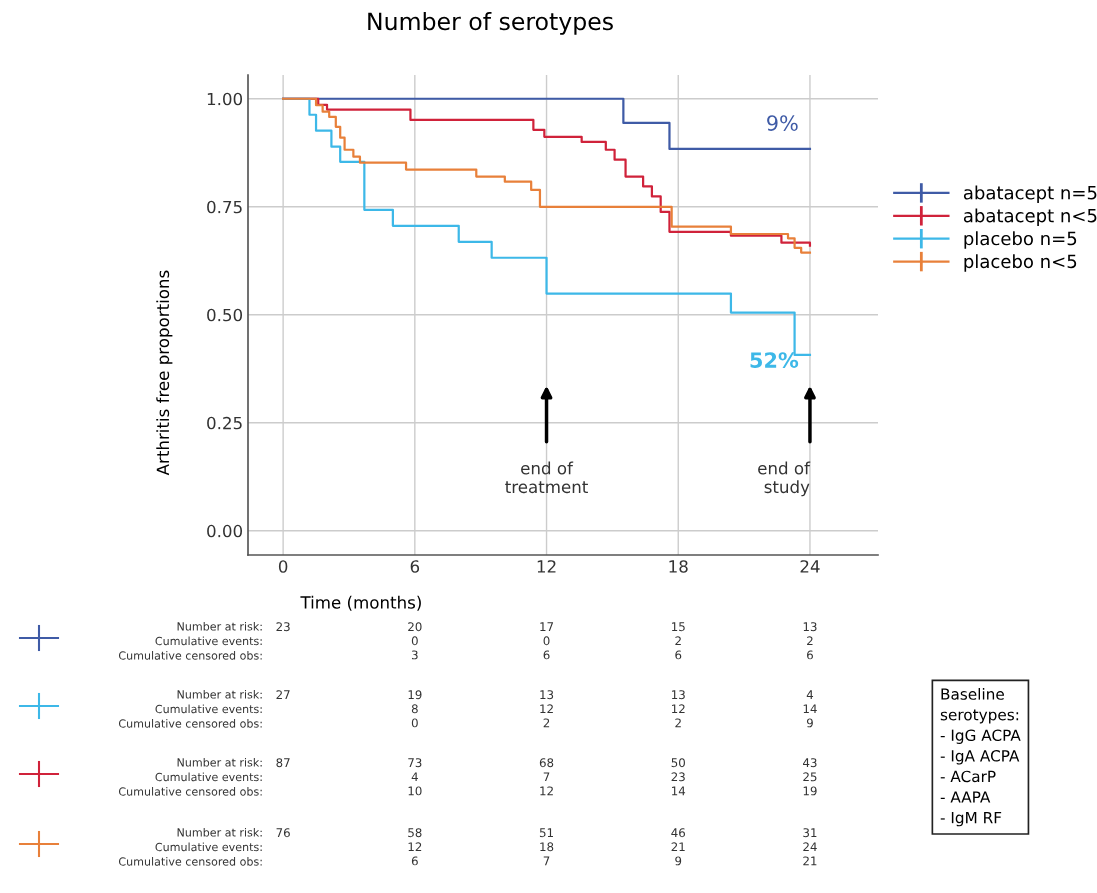 The image size is (1097, 893). Describe the element at coordinates (415, 566) in the screenshot. I see `x-tick-label: 6` at that location.